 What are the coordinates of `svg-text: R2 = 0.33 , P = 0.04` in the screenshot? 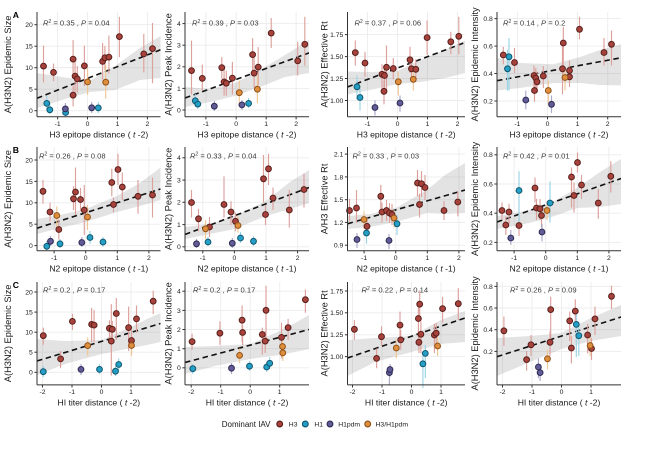 It's located at (223, 155).